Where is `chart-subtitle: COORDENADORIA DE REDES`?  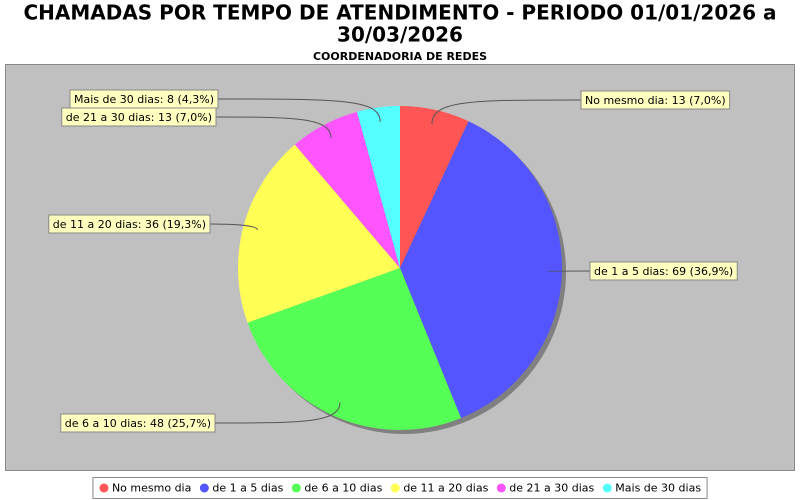
chart-subtitle: COORDENADORIA DE REDES is located at coordinates (400, 56).